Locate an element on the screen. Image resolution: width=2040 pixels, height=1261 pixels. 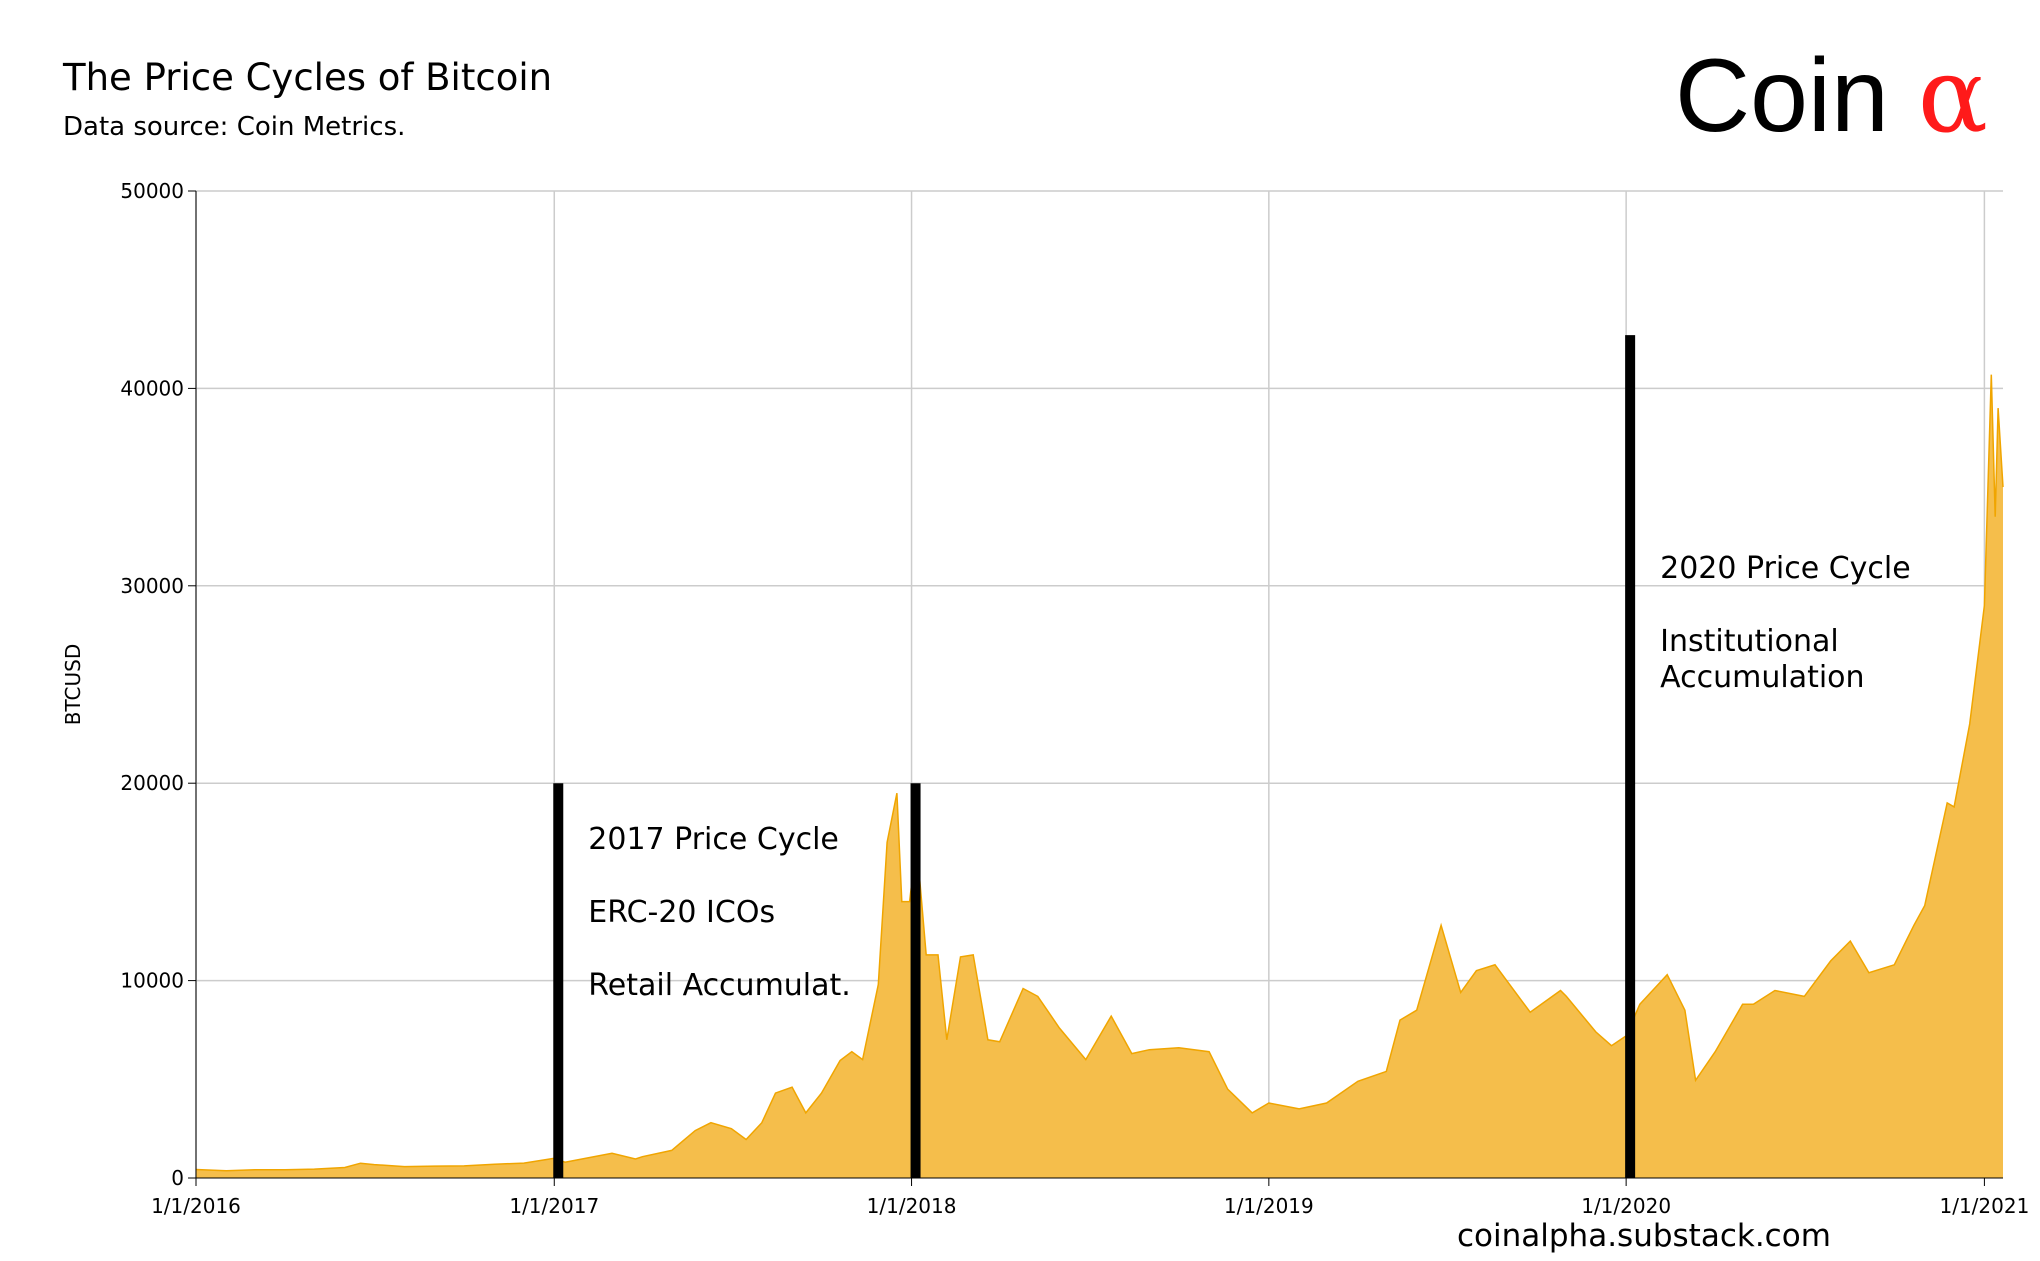
x-tick-label: 1/1/2019 is located at coordinates (1269, 1206).